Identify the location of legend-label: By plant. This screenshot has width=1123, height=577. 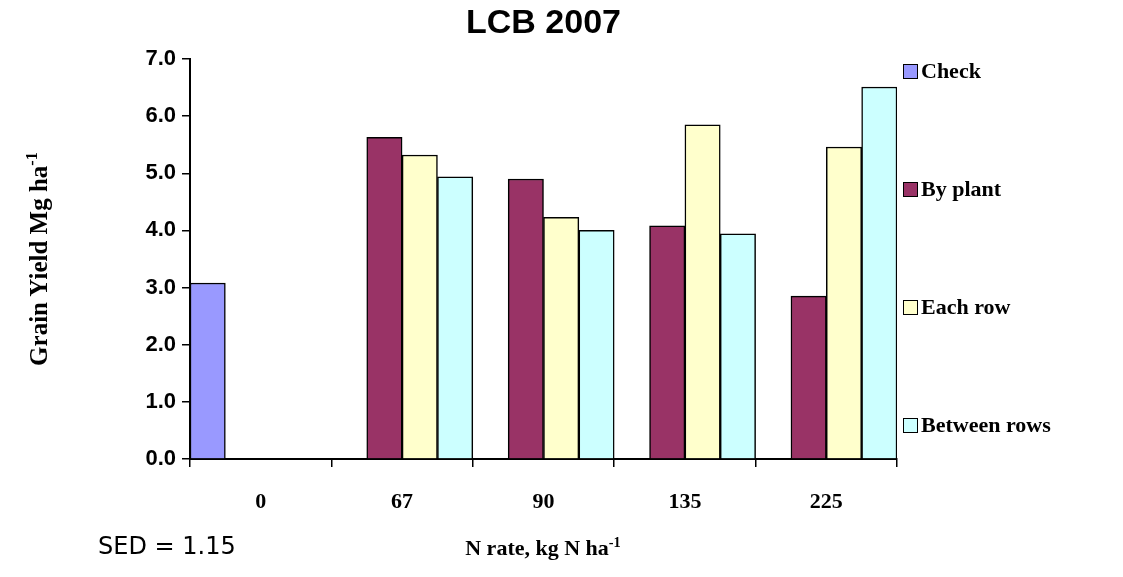
(961, 189).